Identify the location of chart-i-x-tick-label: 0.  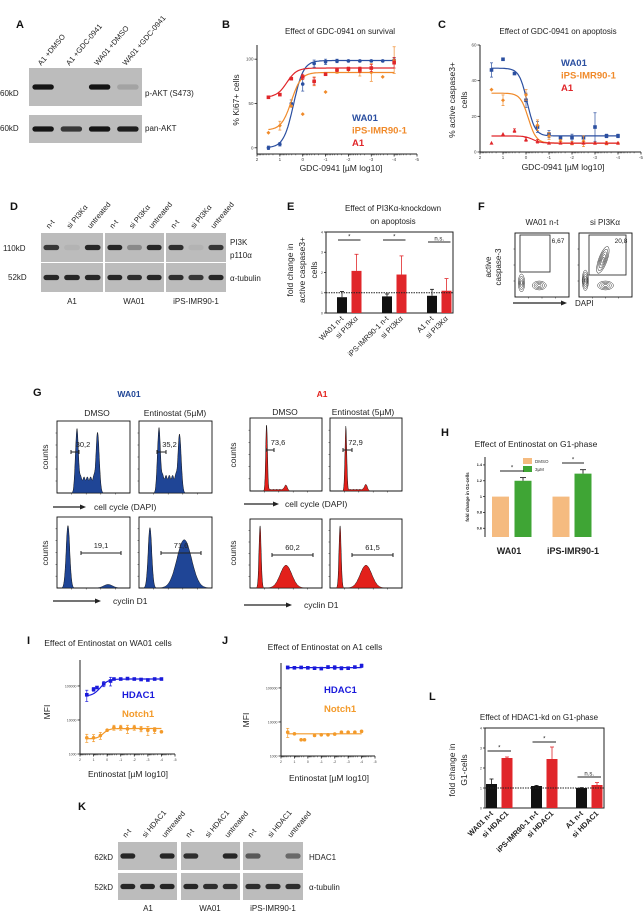
(107, 760).